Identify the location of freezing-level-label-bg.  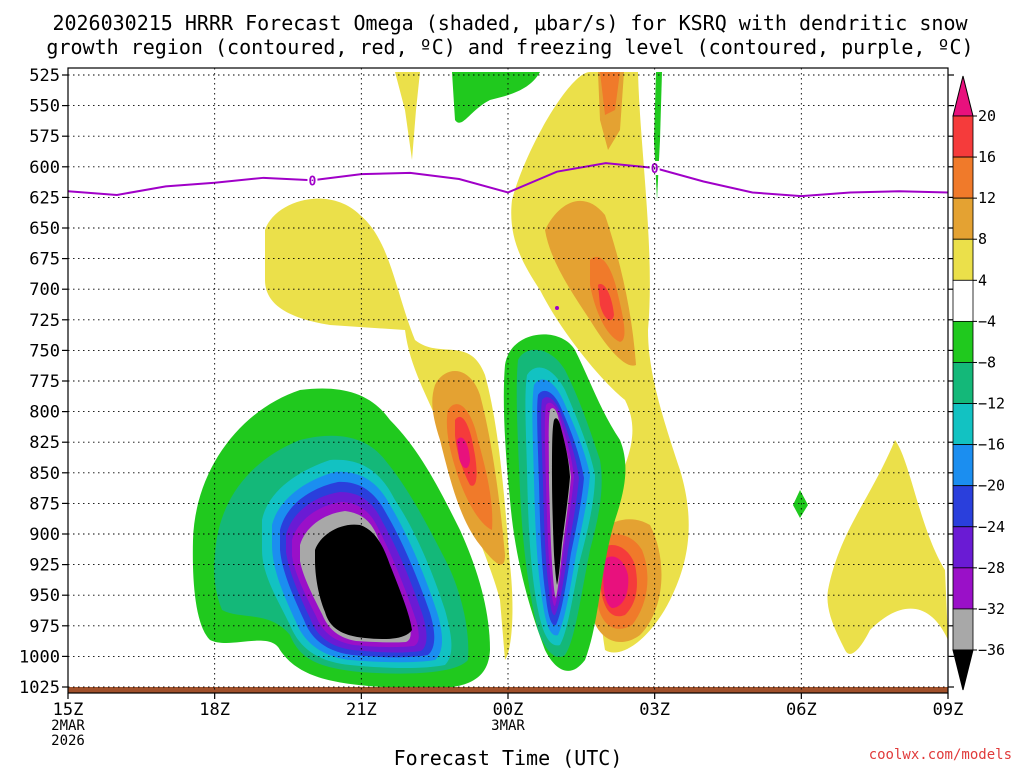
(312, 180).